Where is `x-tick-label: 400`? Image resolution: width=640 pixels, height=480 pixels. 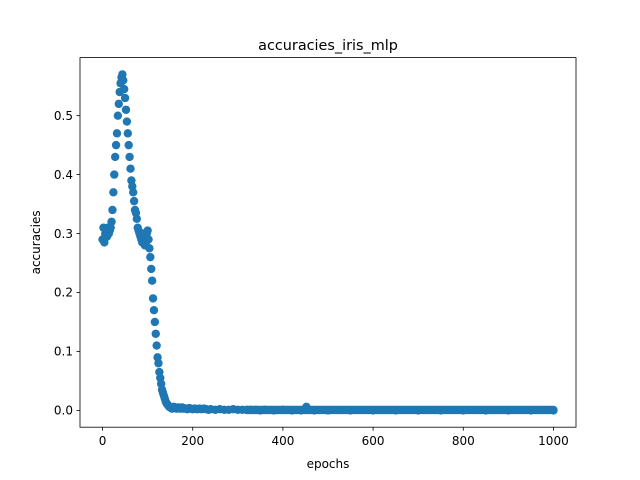
x-tick-label: 400 is located at coordinates (282, 441).